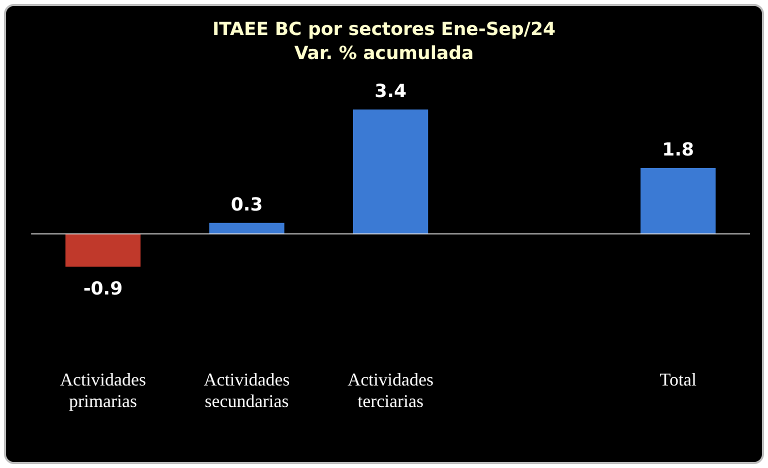 Image resolution: width=768 pixels, height=468 pixels. I want to click on data-label: 3.4, so click(390, 91).